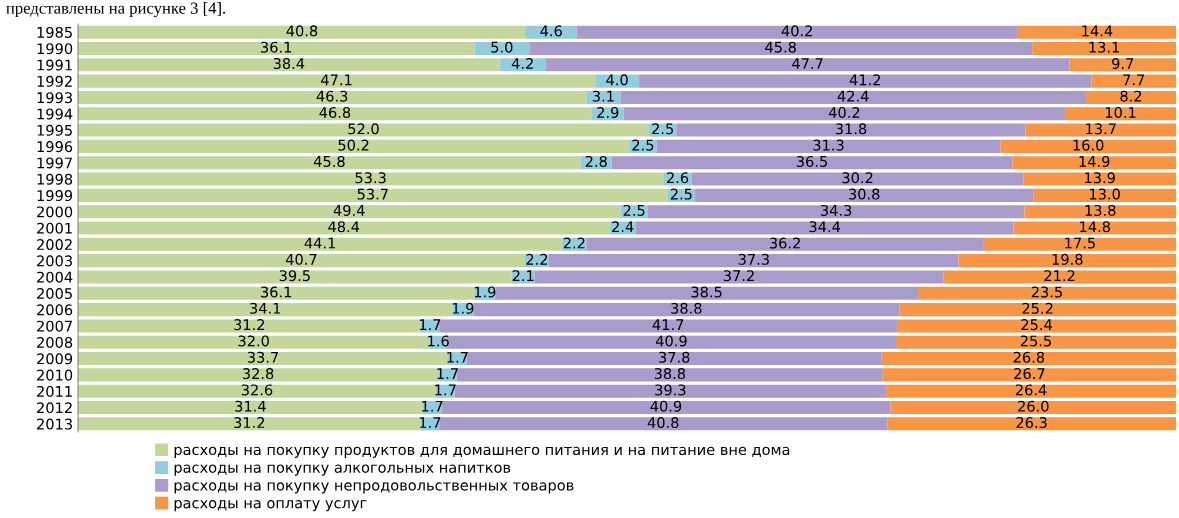 Image resolution: width=1179 pixels, height=518 pixels. What do you see at coordinates (363, 129) in the screenshot?
I see `data-label: 52.0` at bounding box center [363, 129].